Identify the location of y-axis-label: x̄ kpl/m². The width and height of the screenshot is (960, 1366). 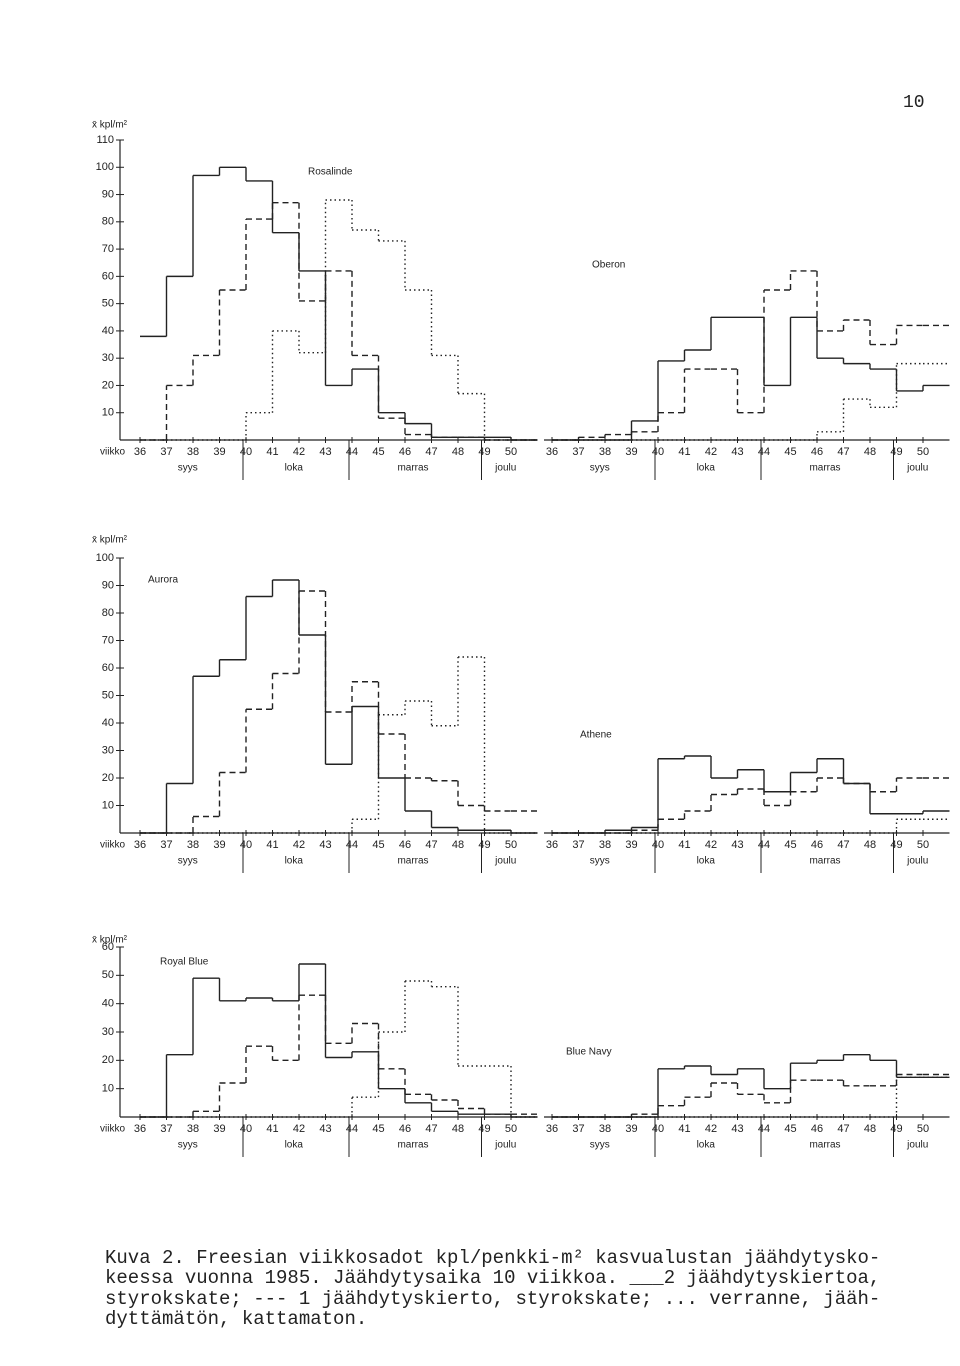
(110, 540).